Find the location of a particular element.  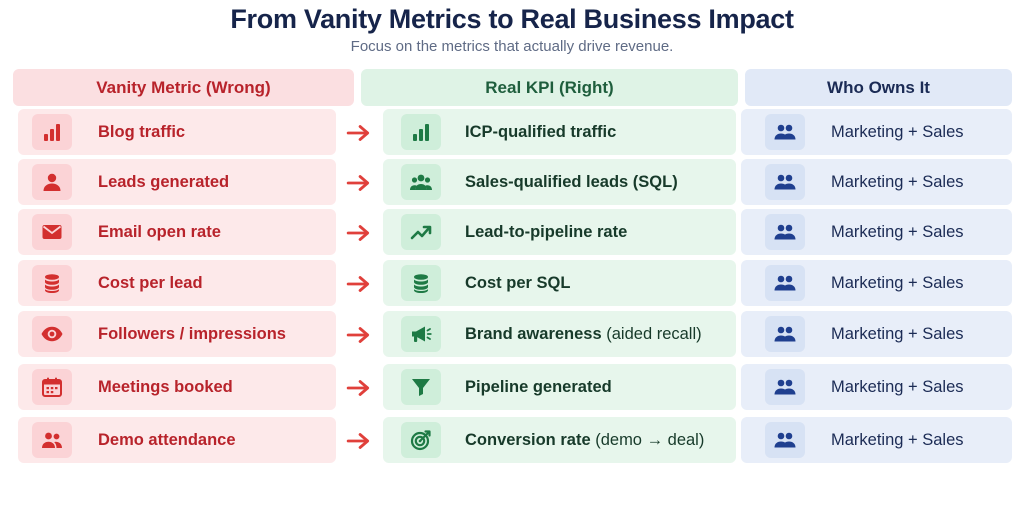

real-kpi-note: (demo → deal) is located at coordinates (650, 439).